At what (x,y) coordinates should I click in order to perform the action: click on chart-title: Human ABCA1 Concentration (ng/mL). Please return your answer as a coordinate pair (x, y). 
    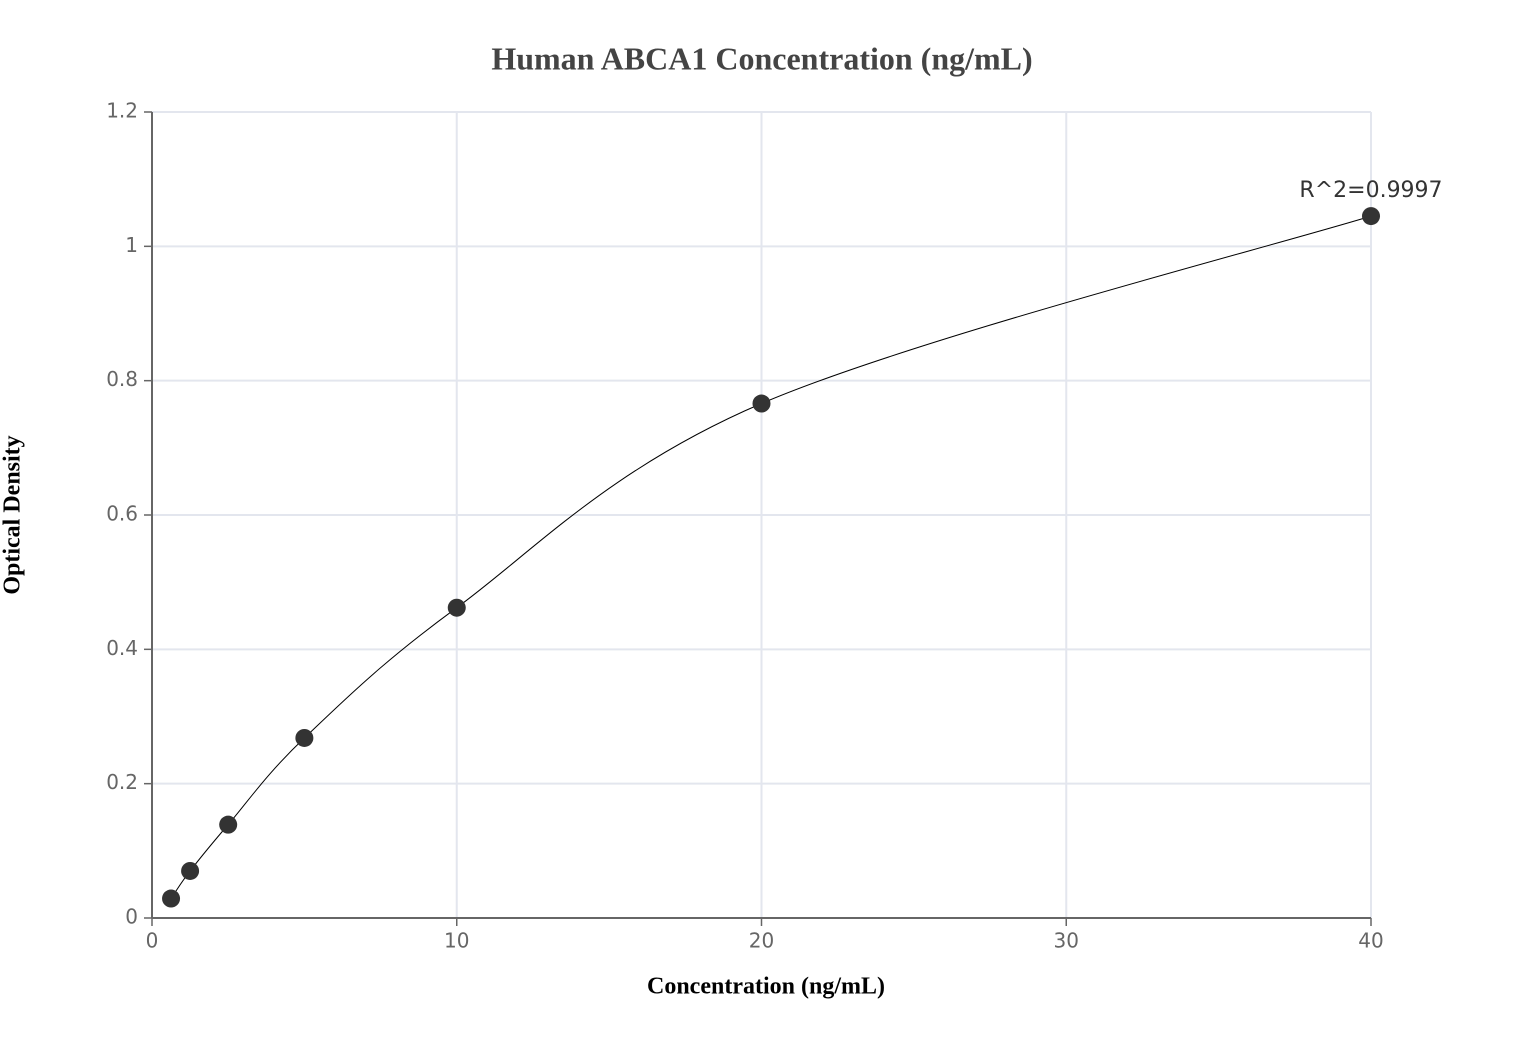
    Looking at the image, I should click on (761, 58).